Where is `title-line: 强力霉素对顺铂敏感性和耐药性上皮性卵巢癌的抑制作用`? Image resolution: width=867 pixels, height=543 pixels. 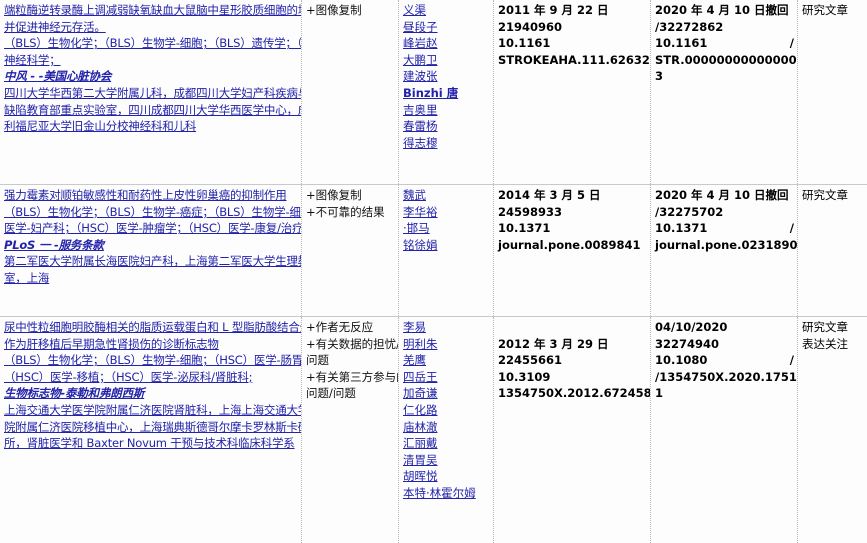 title-line: 强力霉素对顺铂敏感性和耐药性上皮性卵巢癌的抑制作用 is located at coordinates (145, 195).